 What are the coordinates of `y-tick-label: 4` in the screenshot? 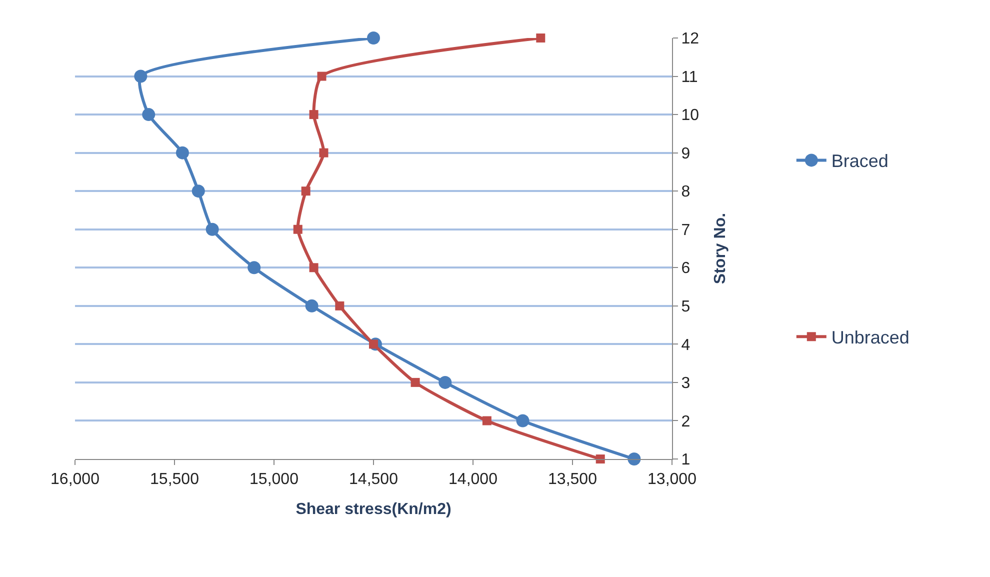 It's located at (685, 345).